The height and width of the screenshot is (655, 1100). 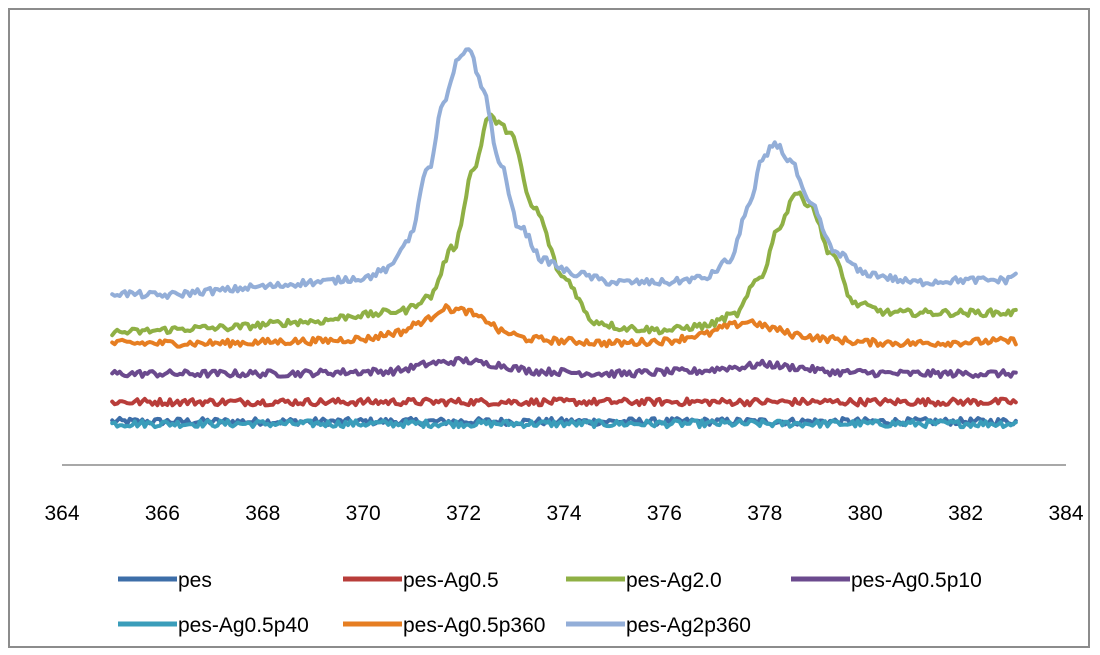 What do you see at coordinates (195, 580) in the screenshot?
I see `legend-label-pes: pes` at bounding box center [195, 580].